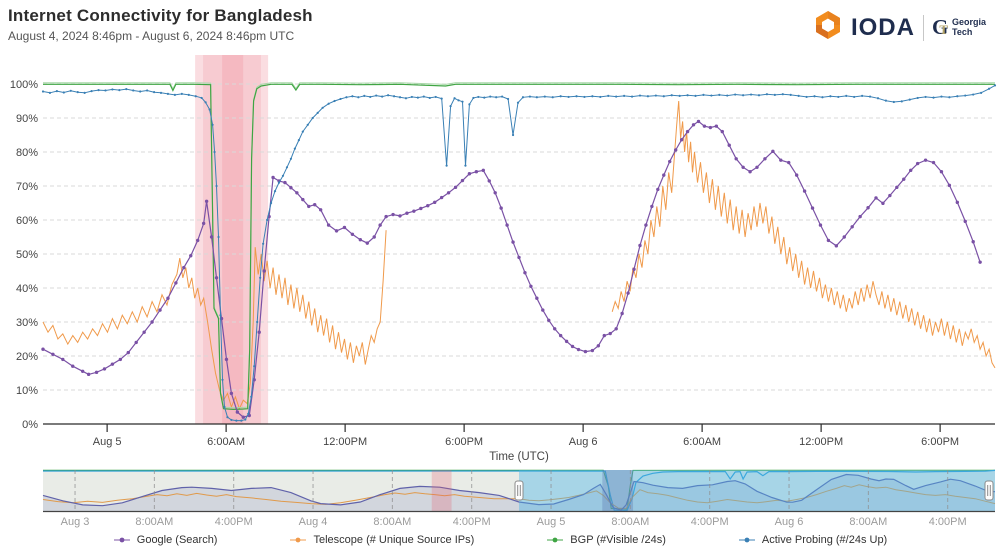 This screenshot has height=560, width=1000. I want to click on logo-divider, so click(923, 27).